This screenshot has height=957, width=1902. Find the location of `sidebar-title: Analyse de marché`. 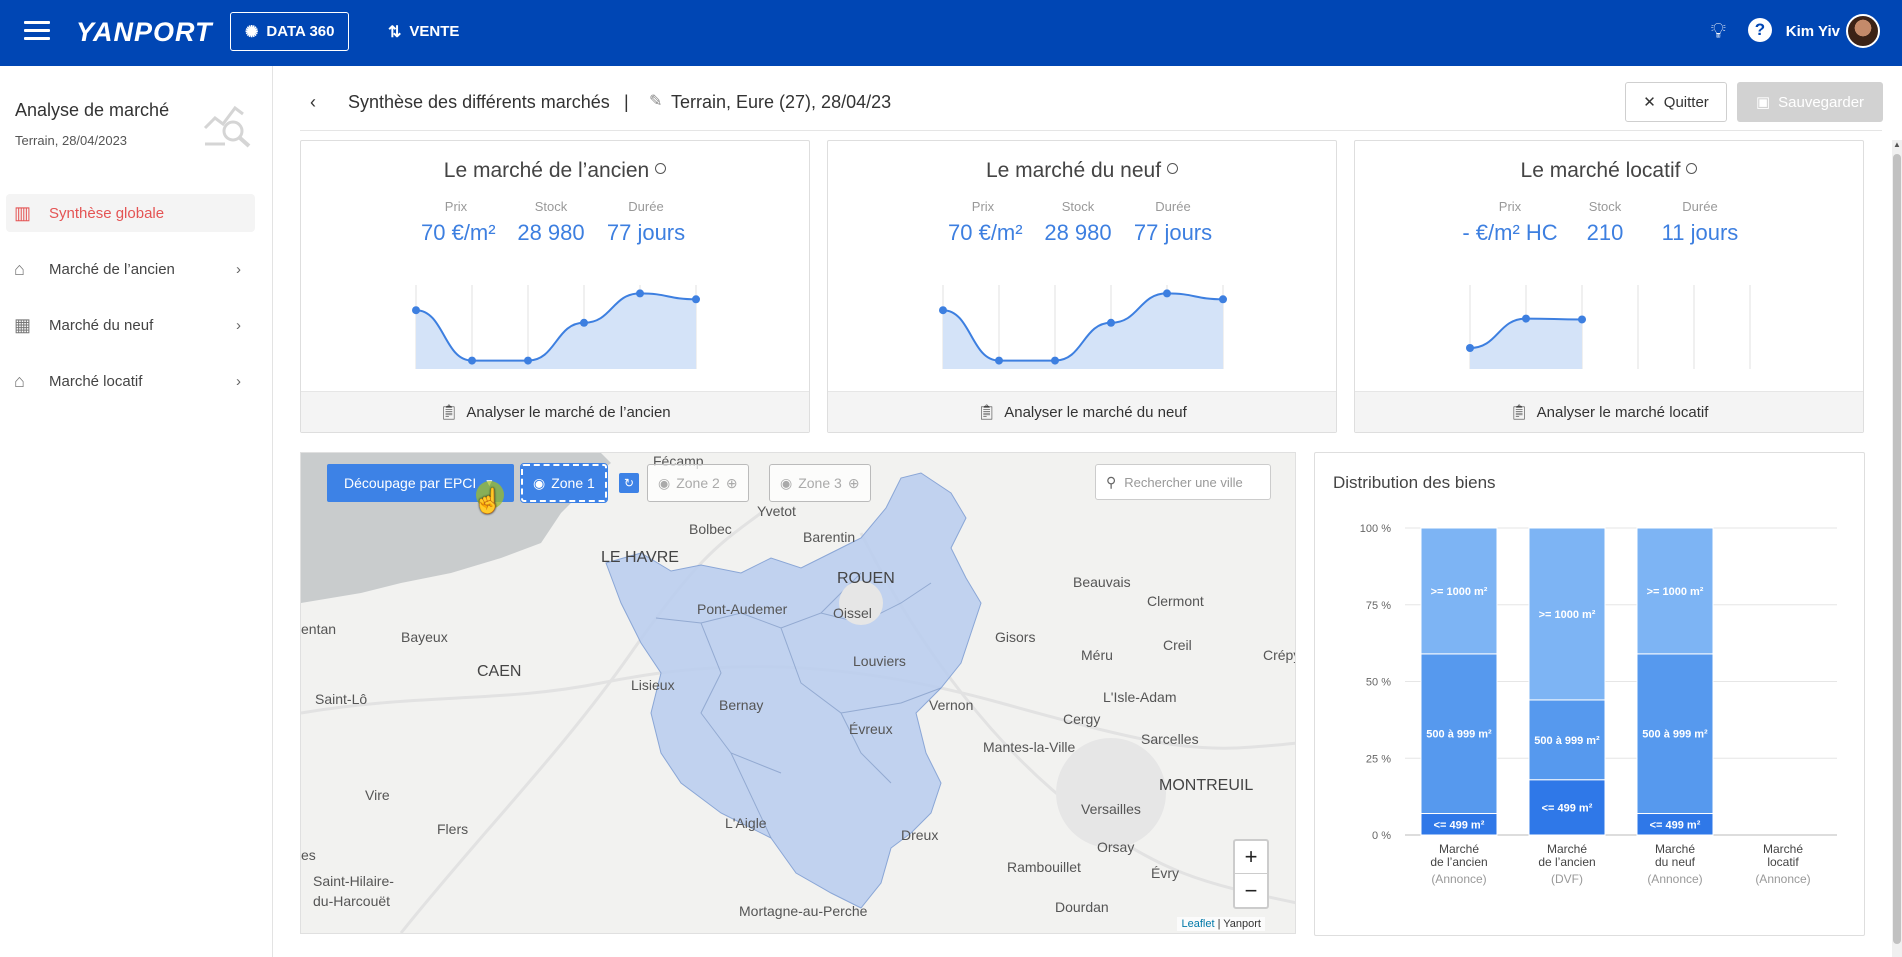

sidebar-title: Analyse de marché is located at coordinates (92, 110).